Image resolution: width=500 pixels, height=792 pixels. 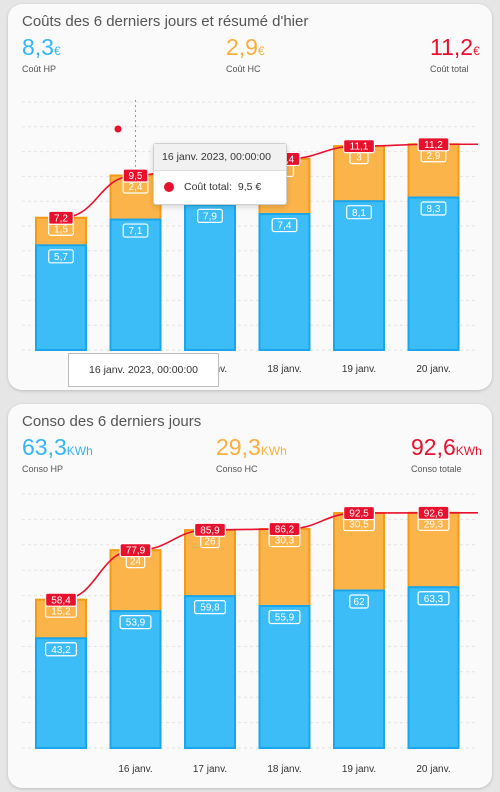 I want to click on label-hp-0: 43,2, so click(x=61, y=650).